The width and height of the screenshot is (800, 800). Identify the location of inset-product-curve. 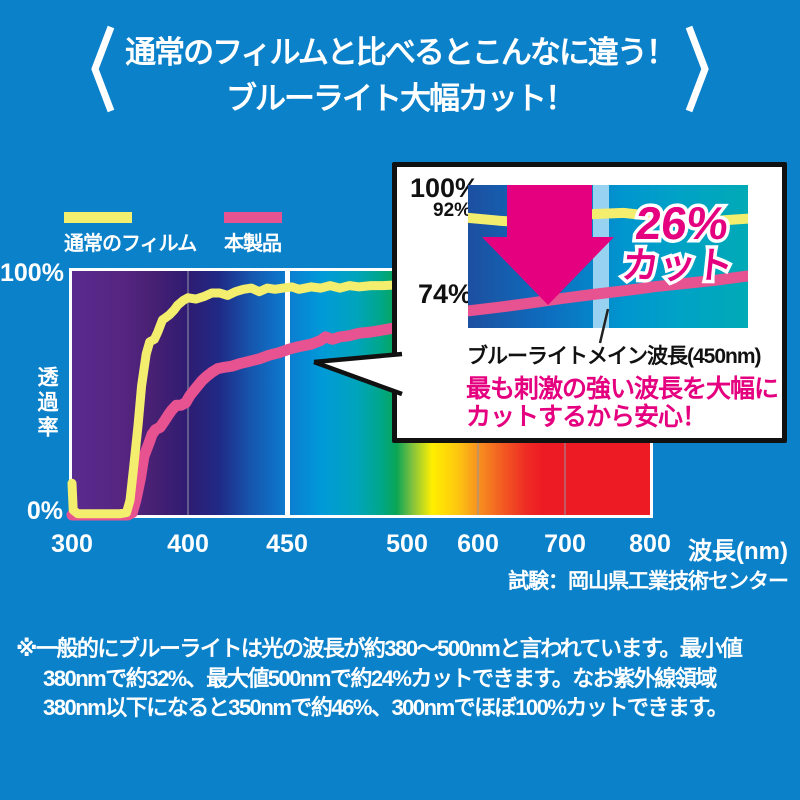
(608, 293).